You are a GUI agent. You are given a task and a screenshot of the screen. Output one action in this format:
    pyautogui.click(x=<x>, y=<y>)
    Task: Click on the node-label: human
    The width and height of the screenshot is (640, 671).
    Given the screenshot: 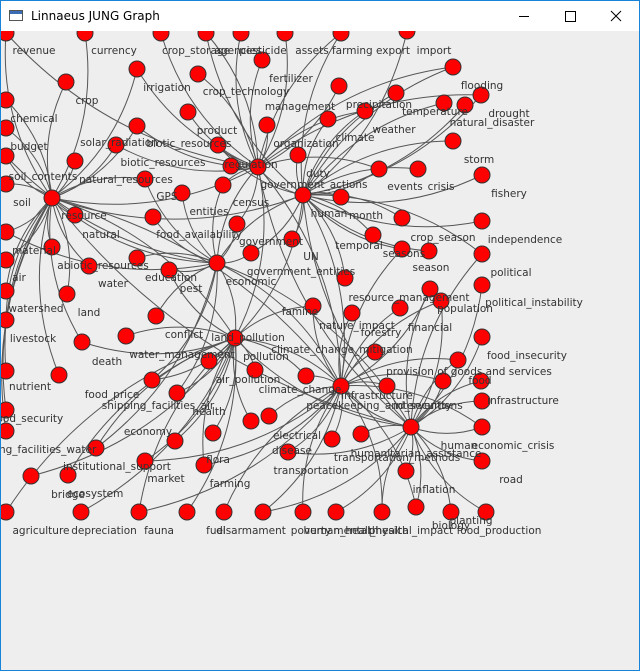 What is the action you would take?
    pyautogui.click(x=459, y=446)
    